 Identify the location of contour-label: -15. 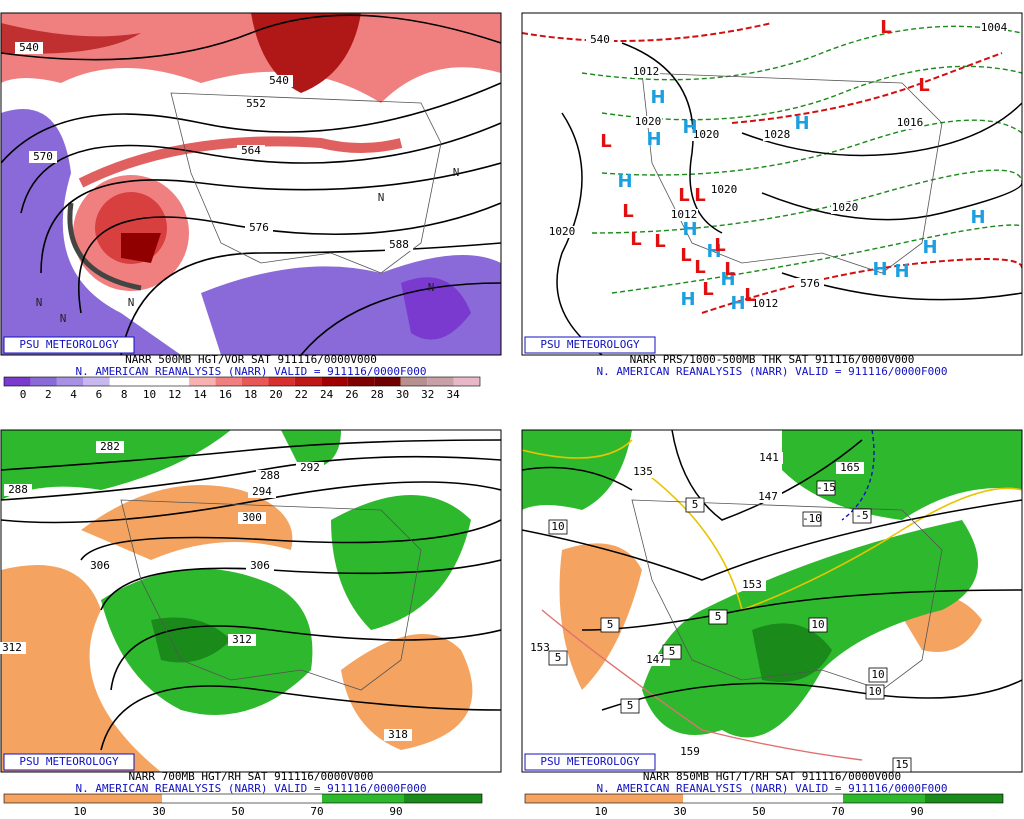
(826, 487).